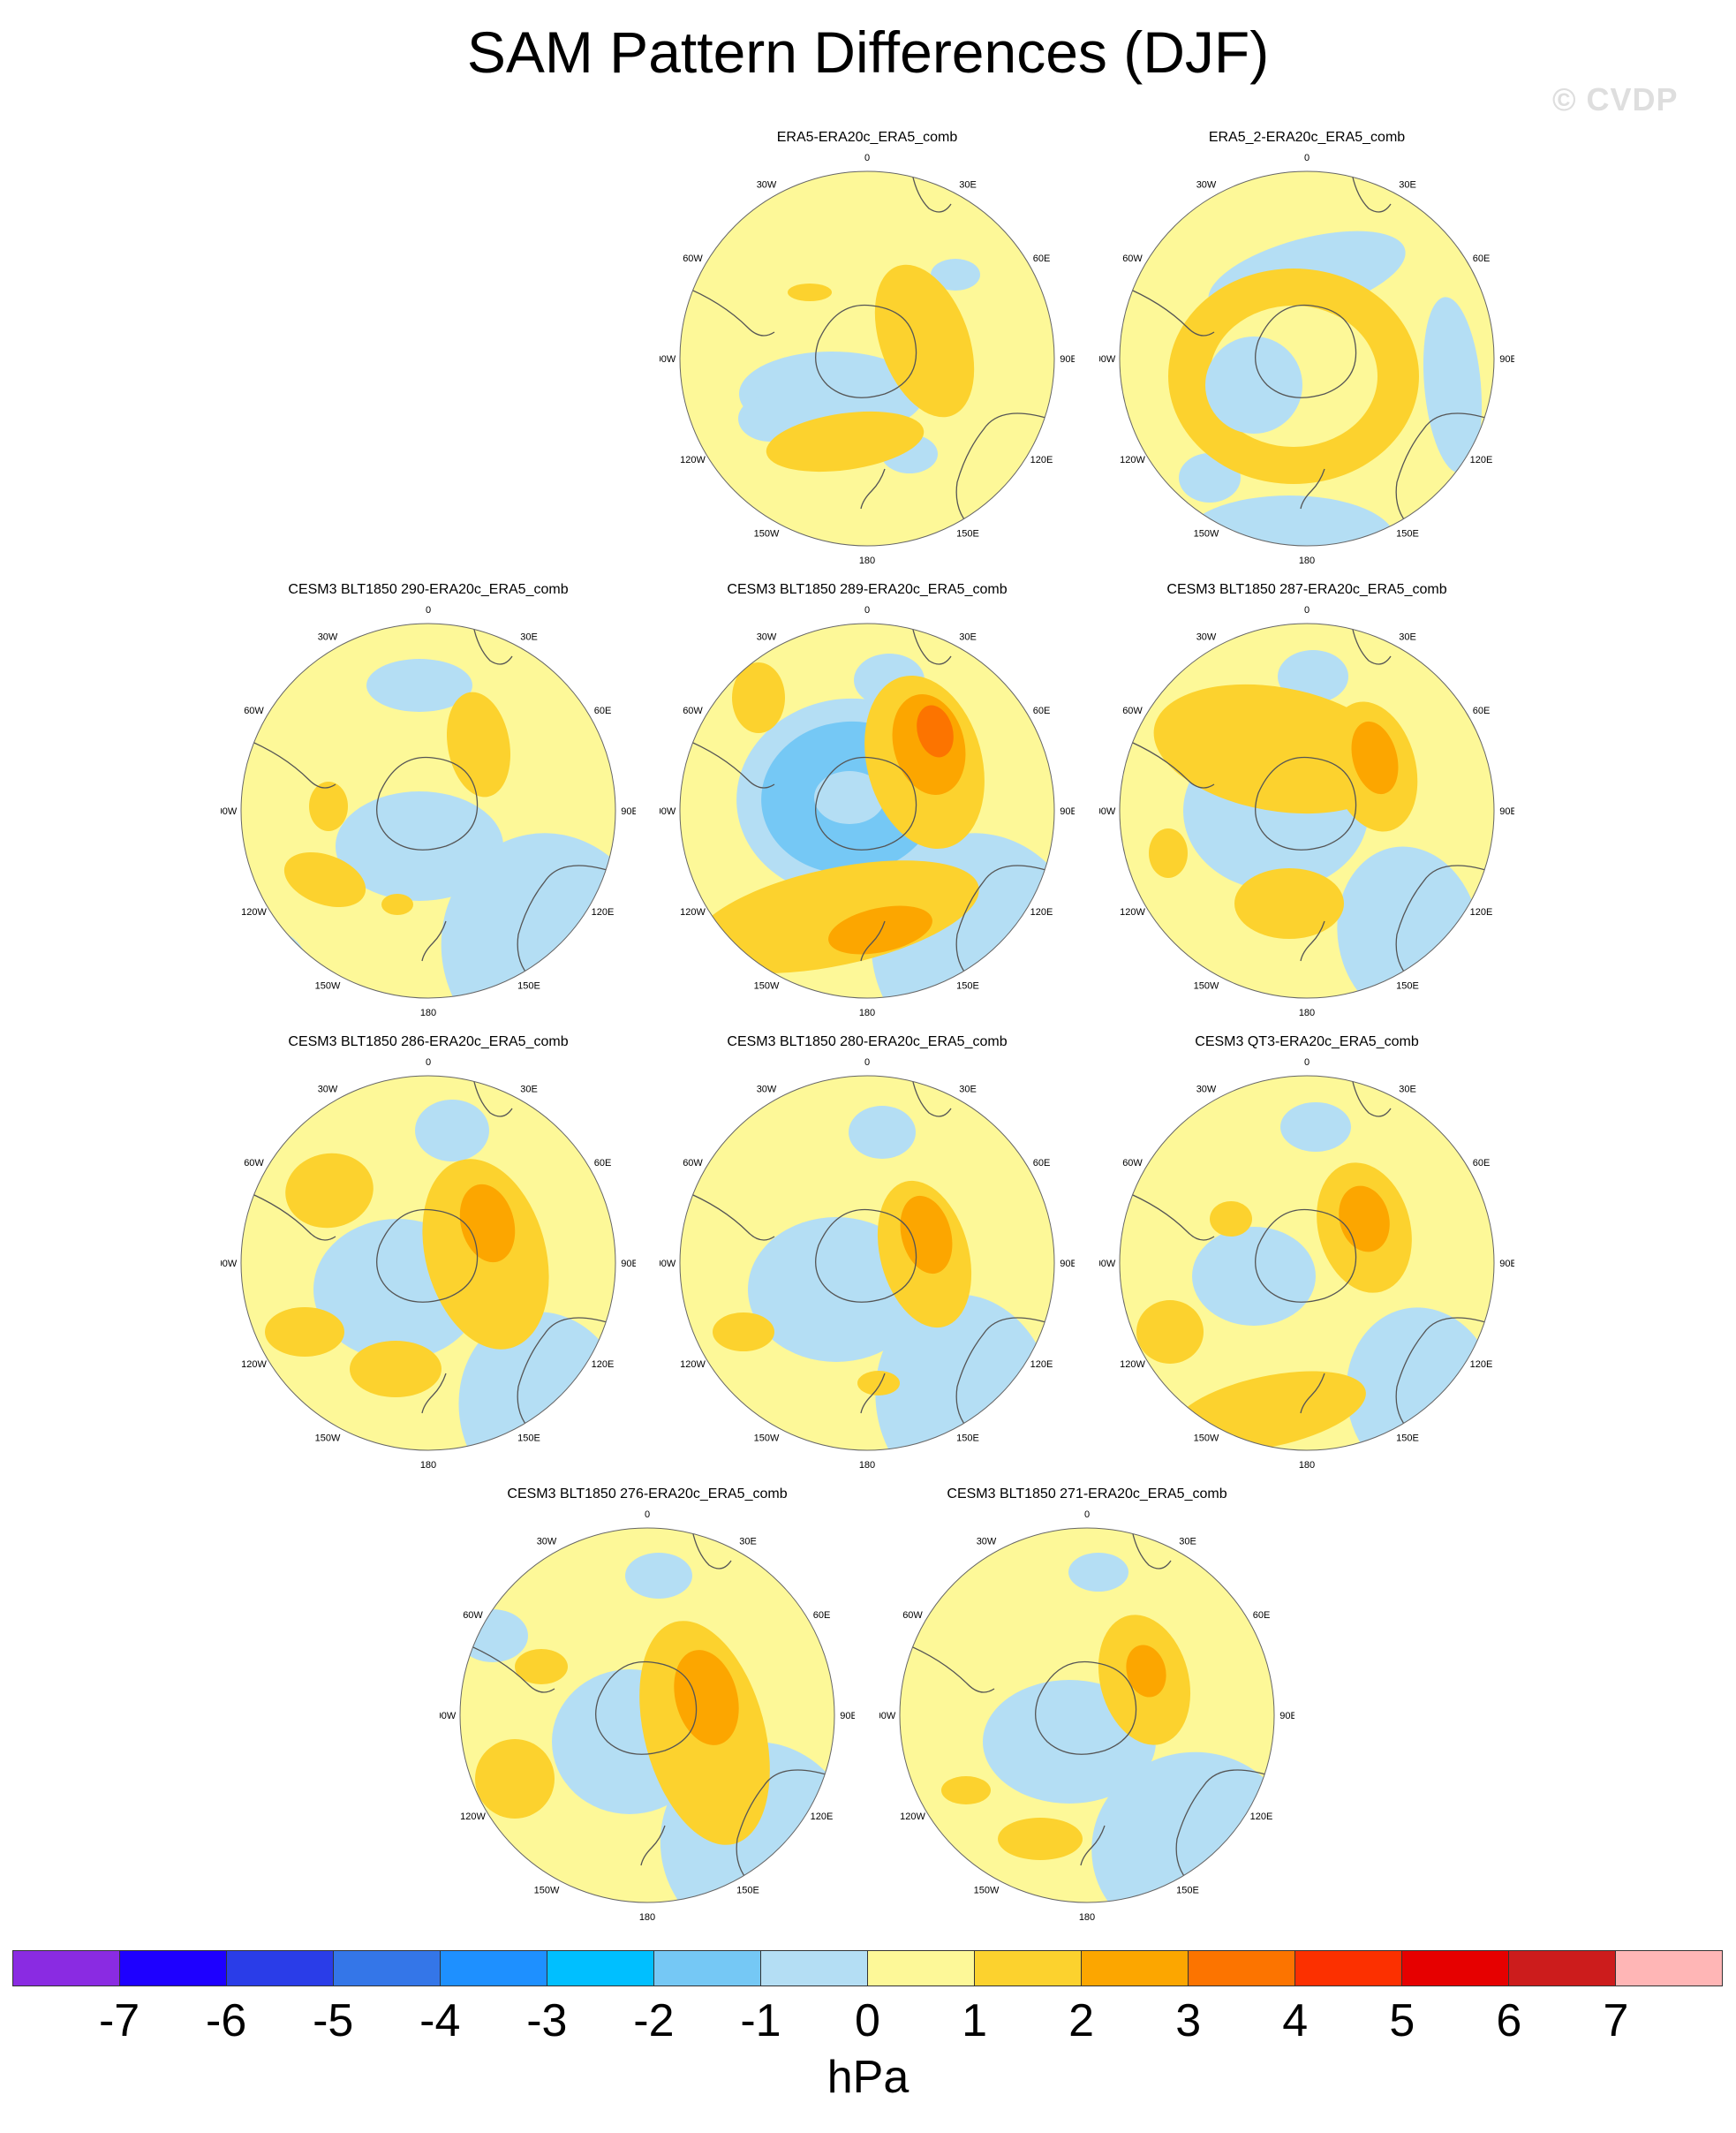 This screenshot has height=2133, width=1736. What do you see at coordinates (428, 589) in the screenshot?
I see `panel-title: CESM3 BLT1850 290-ERA20c_ERA5_comb` at bounding box center [428, 589].